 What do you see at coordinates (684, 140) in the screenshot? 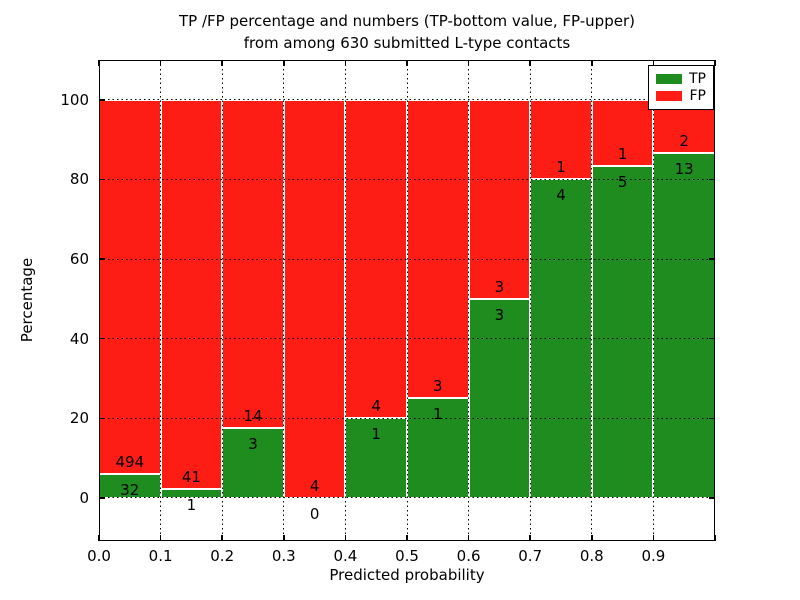
I see `fp-count-label: 2` at bounding box center [684, 140].